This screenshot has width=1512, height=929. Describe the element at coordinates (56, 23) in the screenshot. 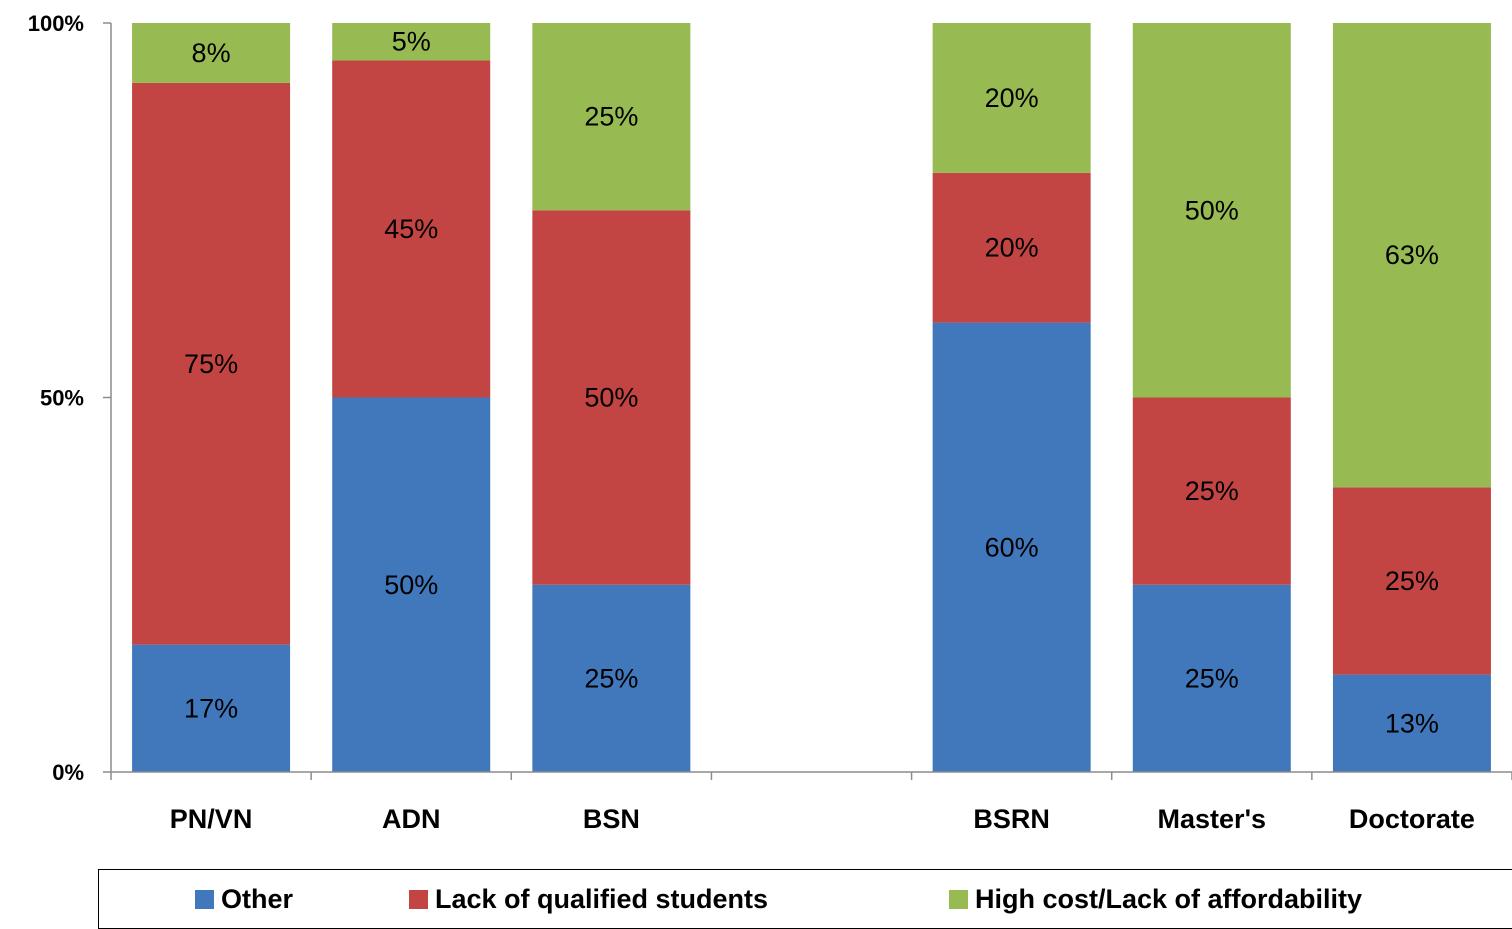

I see `y-tick-label-100: 100%` at that location.